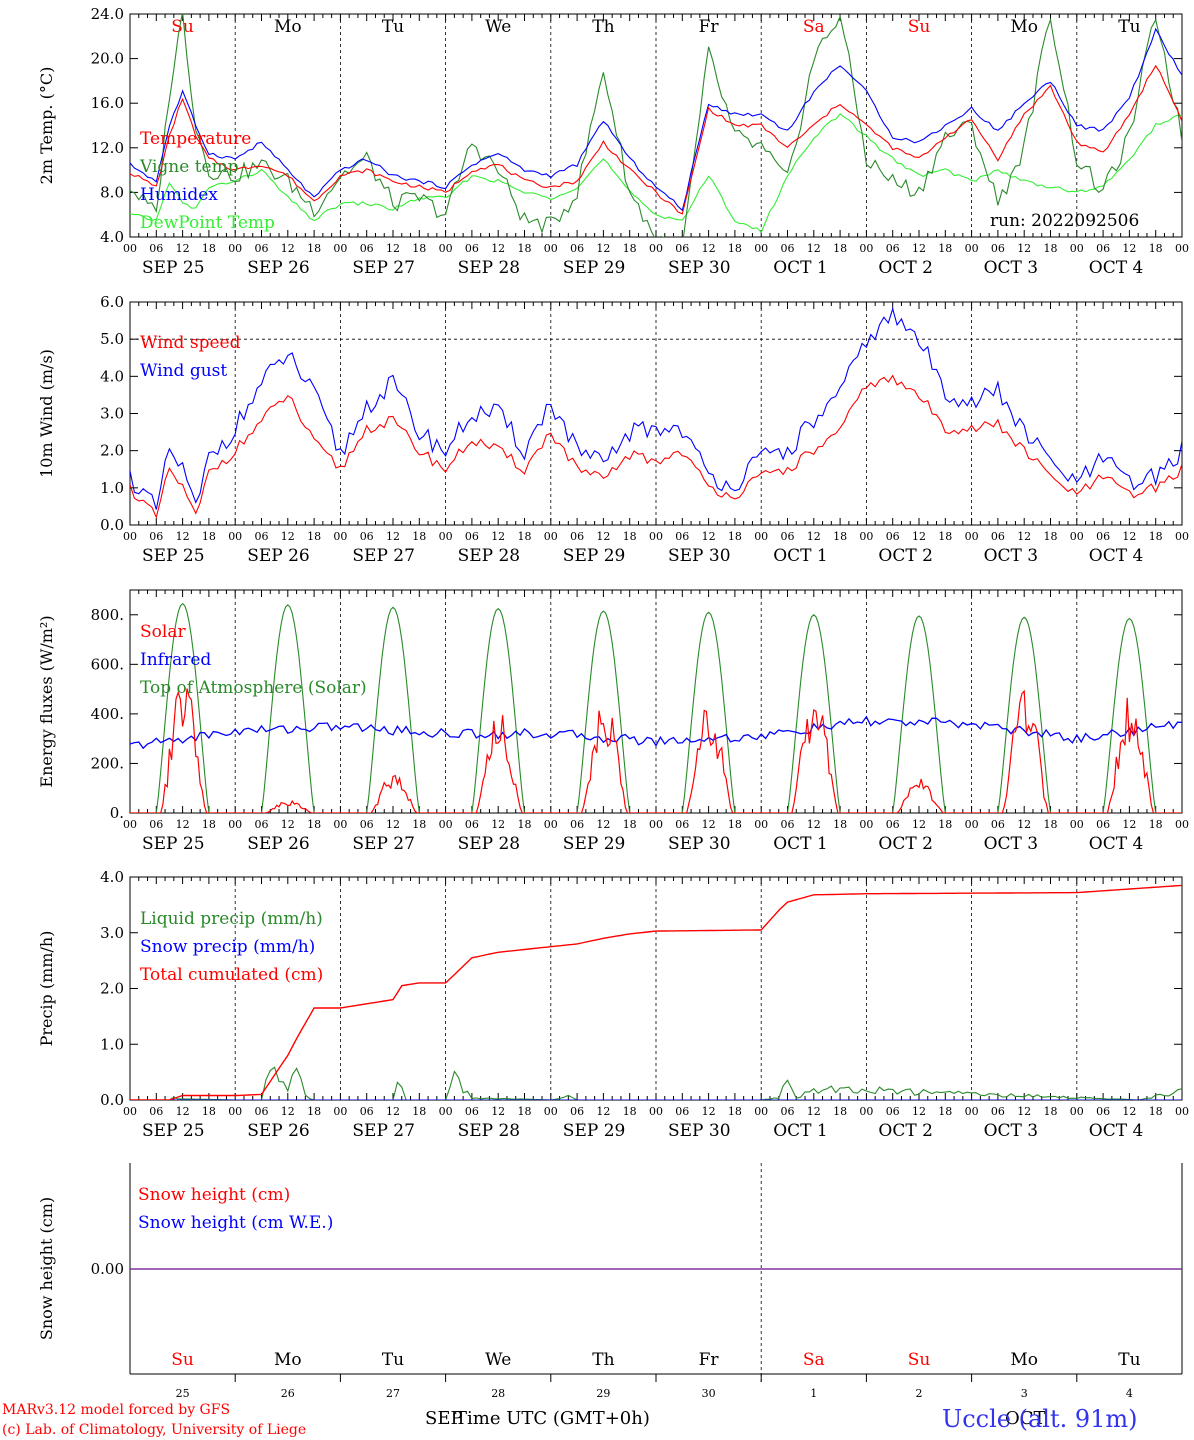 The height and width of the screenshot is (1440, 1194). What do you see at coordinates (183, 371) in the screenshot?
I see `legend-entry: Wind gust` at bounding box center [183, 371].